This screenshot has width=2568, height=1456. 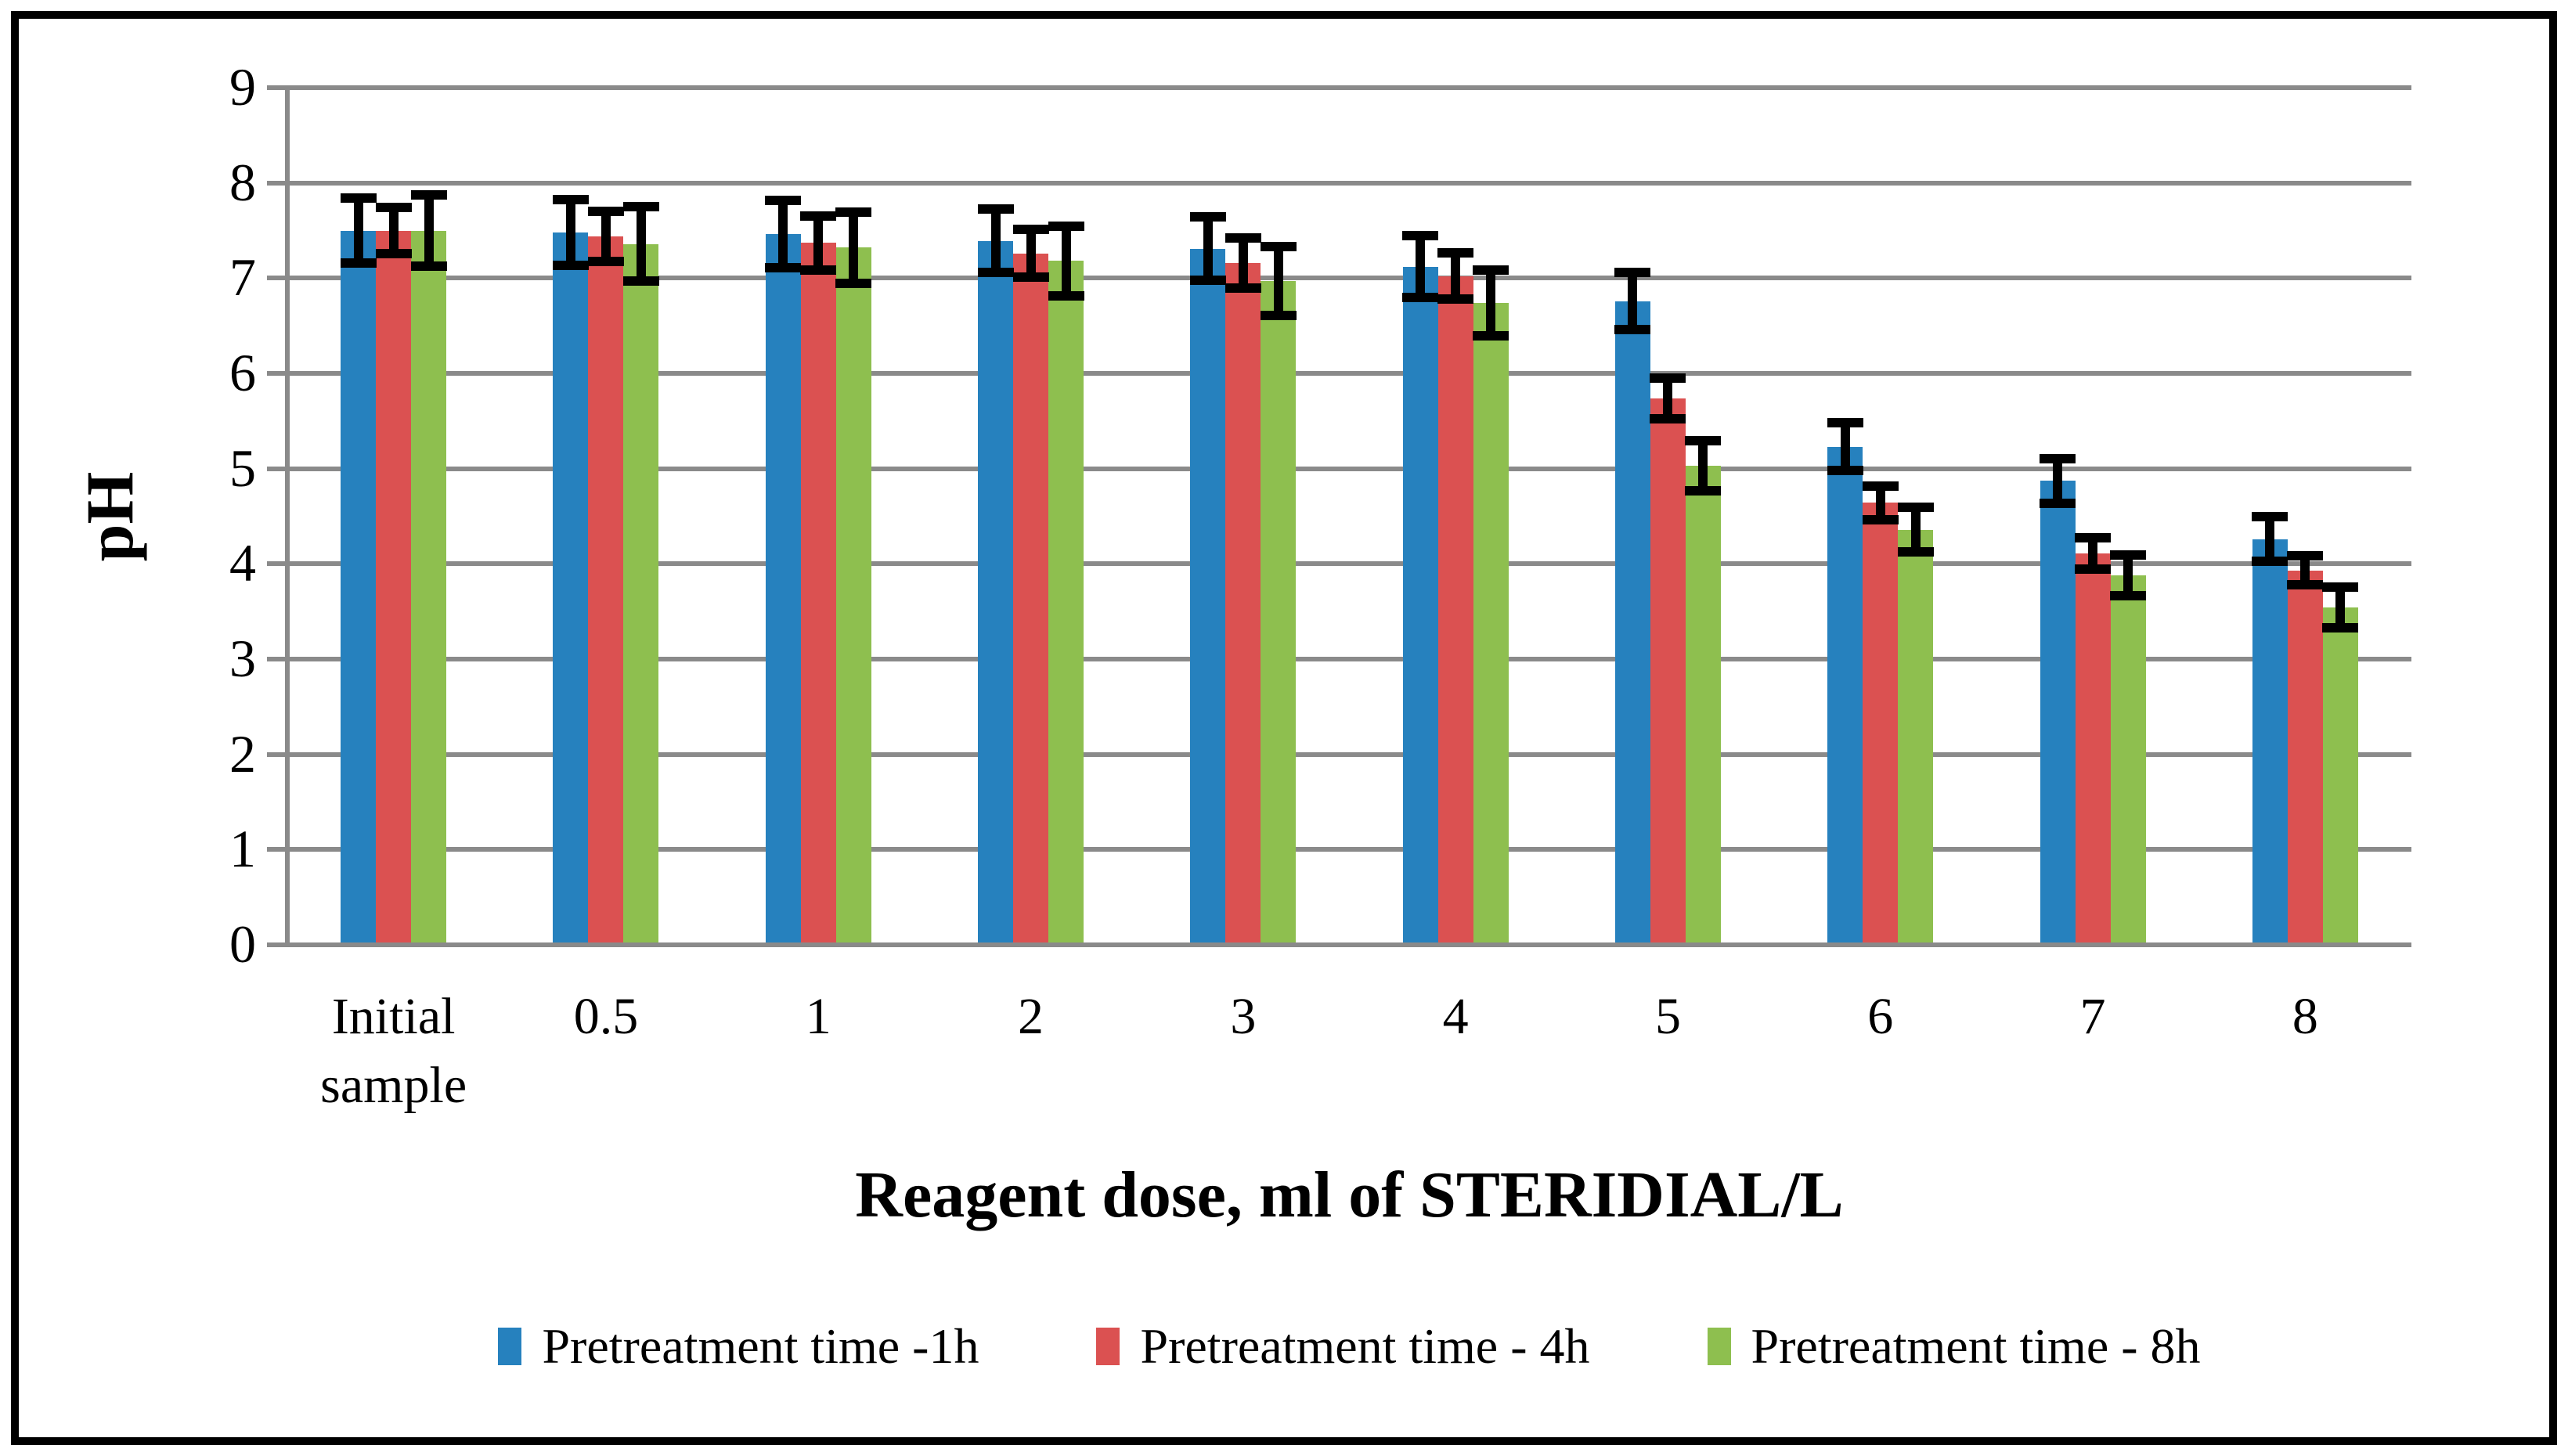 What do you see at coordinates (1880, 1016) in the screenshot?
I see `x-category-label-8: 6` at bounding box center [1880, 1016].